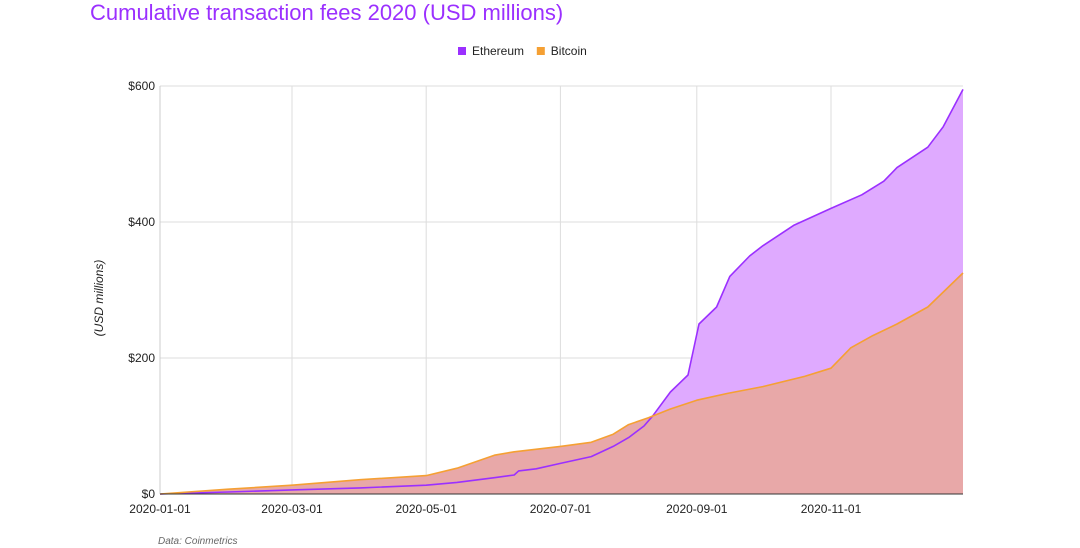 Image resolution: width=1080 pixels, height=548 pixels. I want to click on x-tick-label: 2020-09-01, so click(697, 509).